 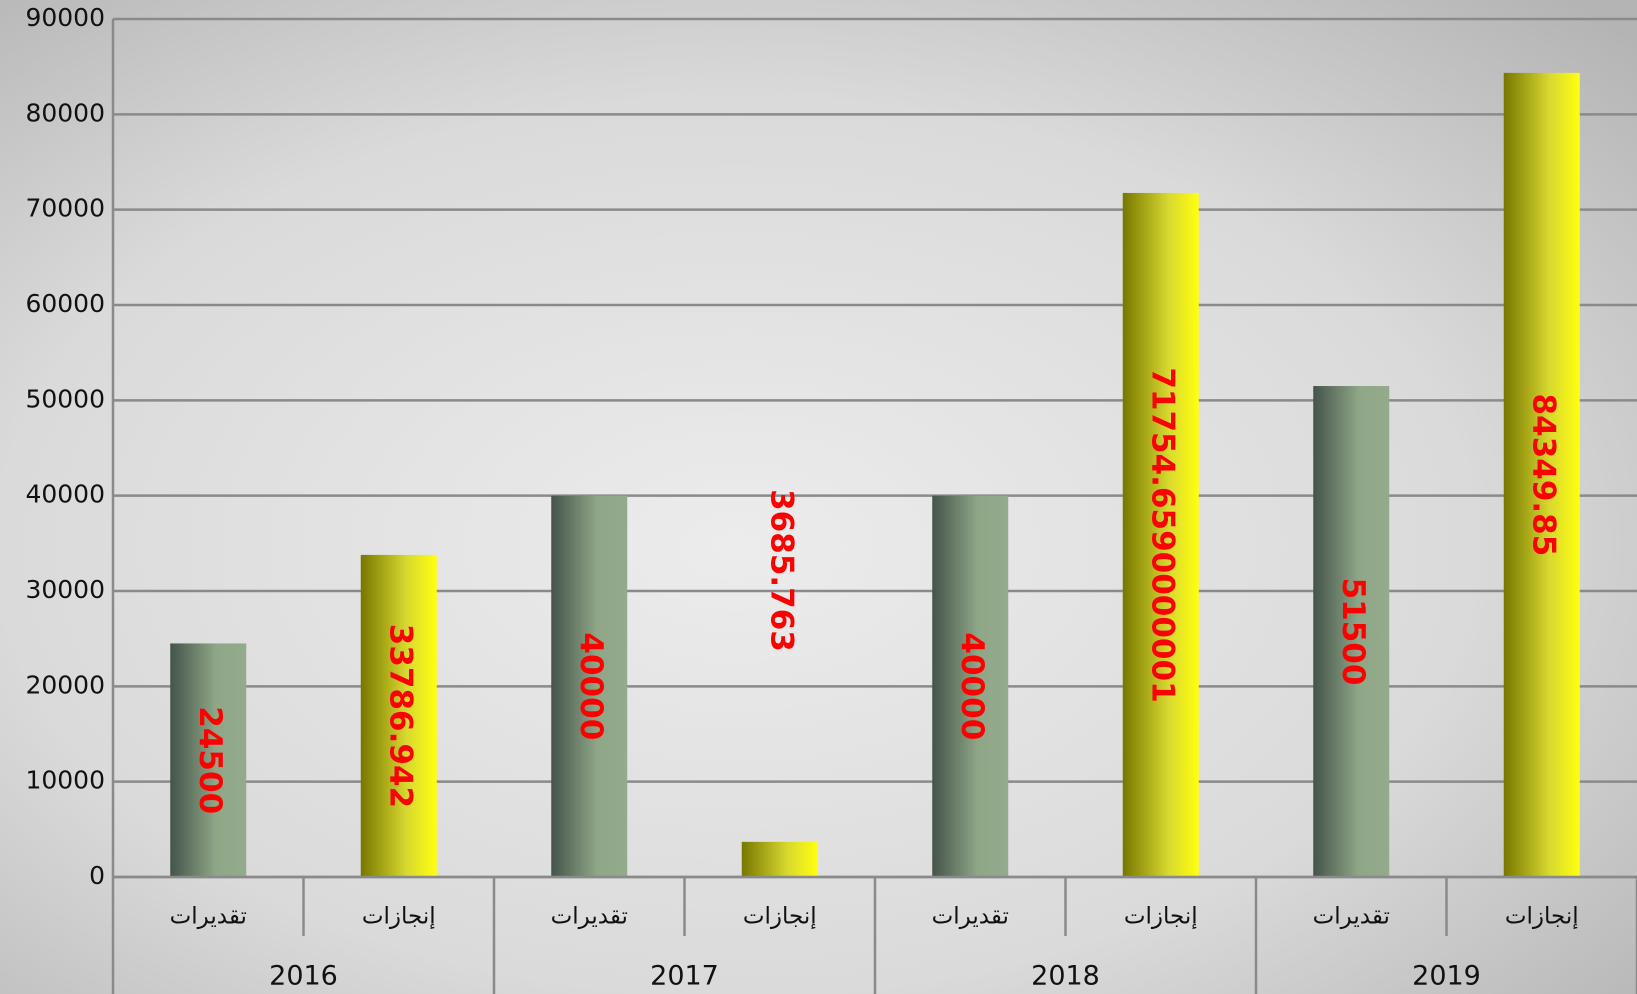 What do you see at coordinates (65, 589) in the screenshot?
I see `y-tick-label: 30000` at bounding box center [65, 589].